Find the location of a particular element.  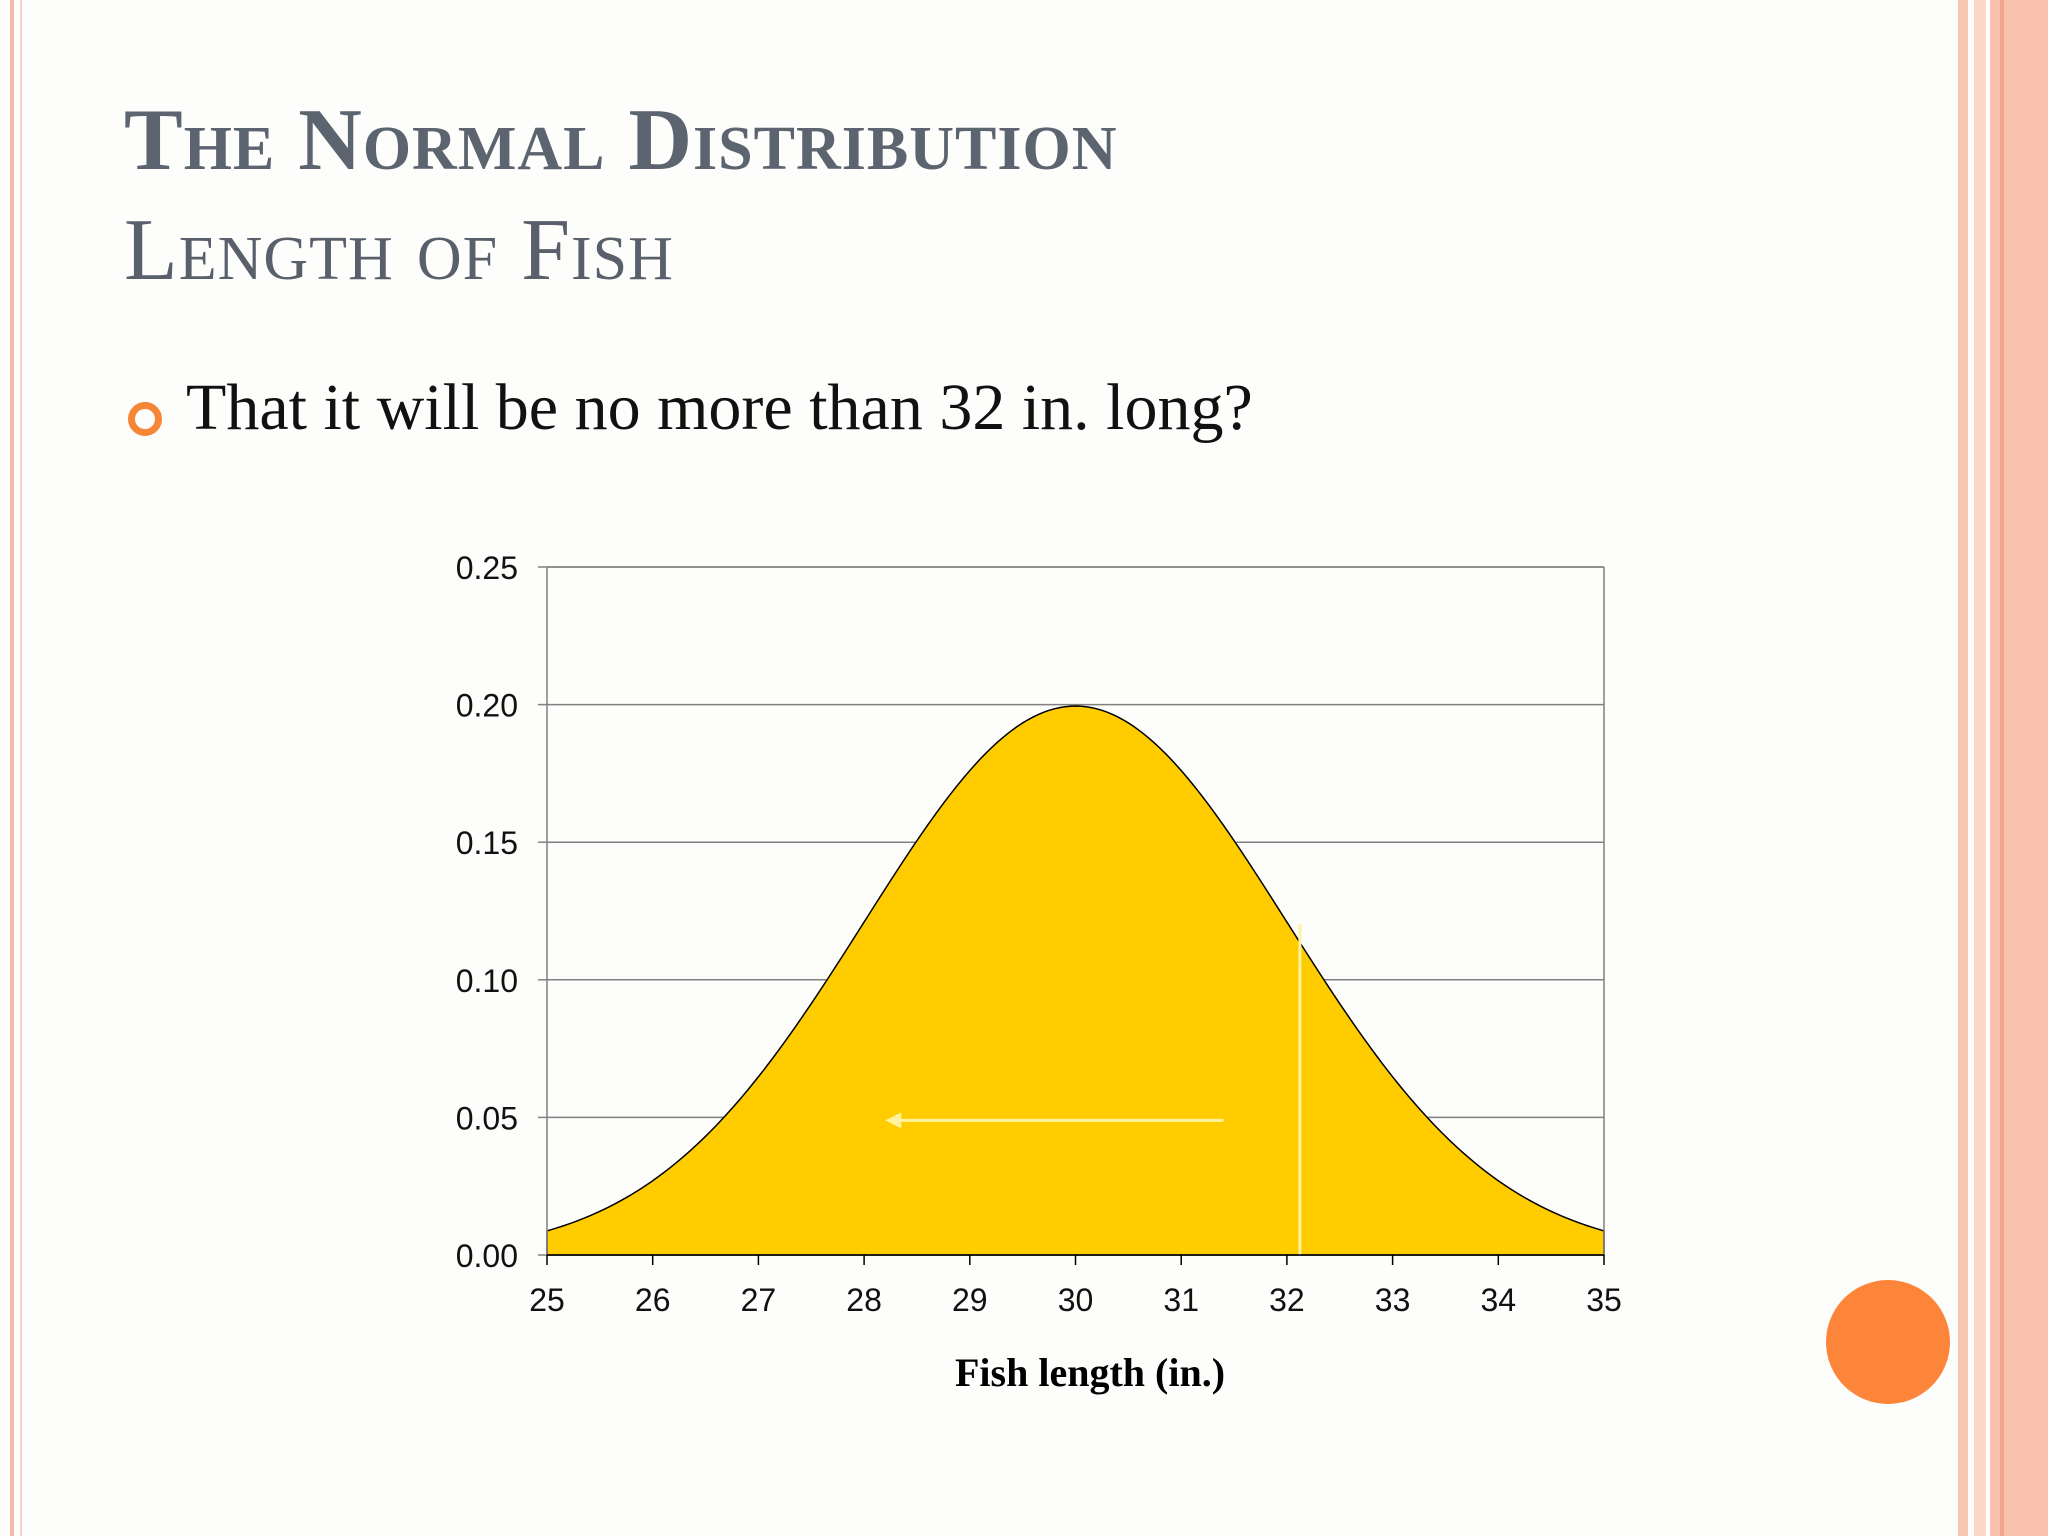

y-tick-label: 0.20 is located at coordinates (487, 706).